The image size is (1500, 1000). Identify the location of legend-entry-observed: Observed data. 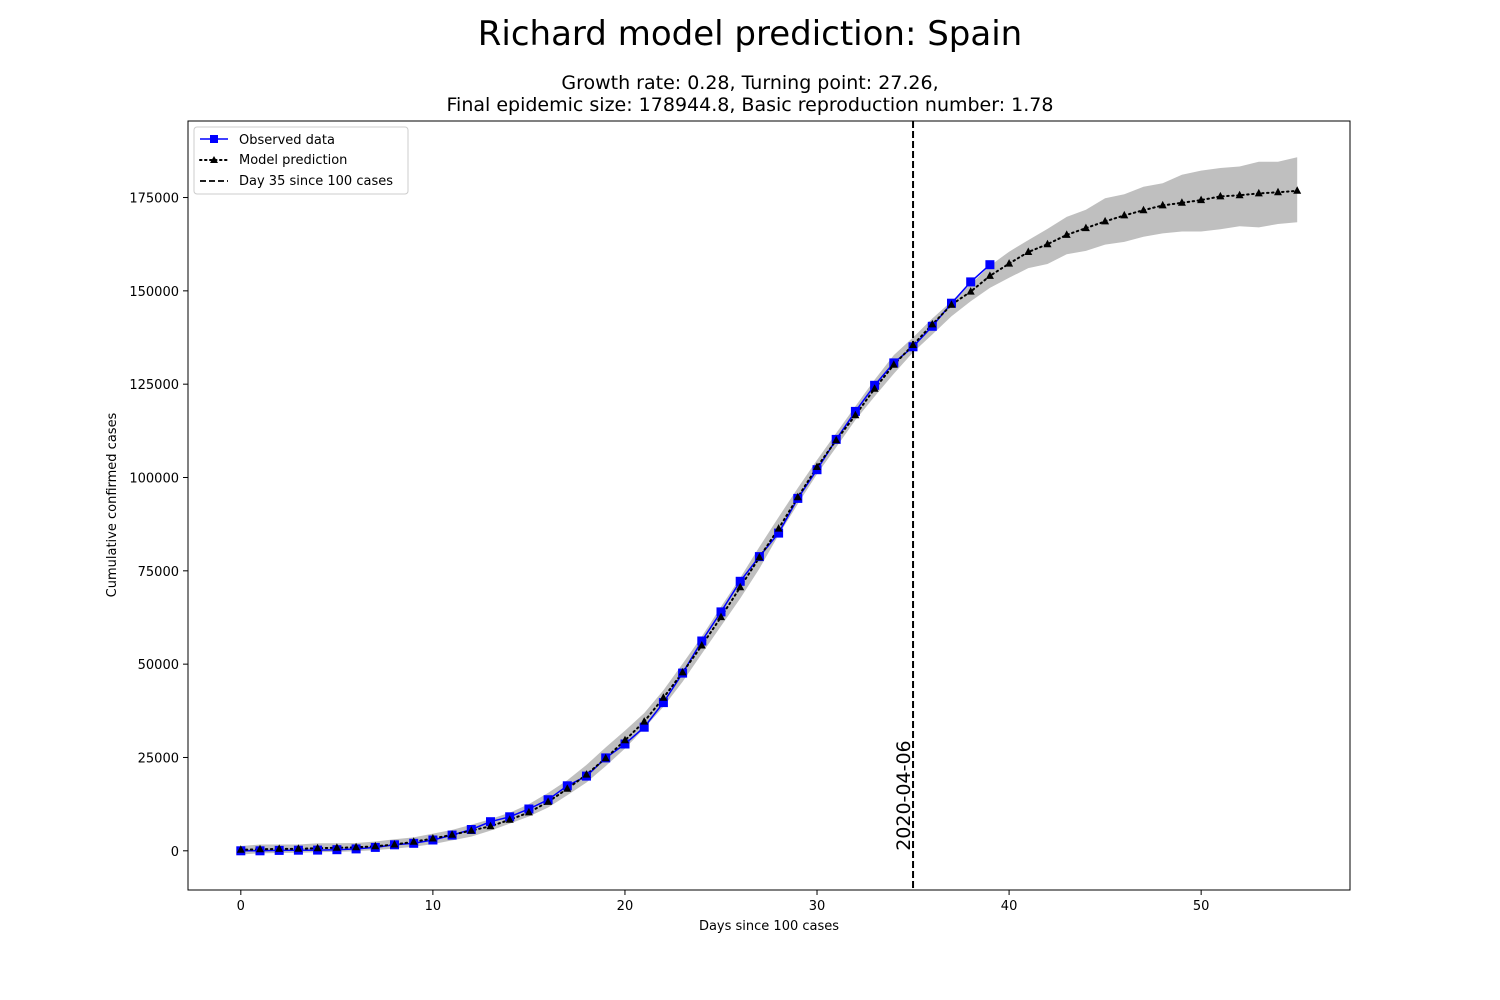
(267, 140).